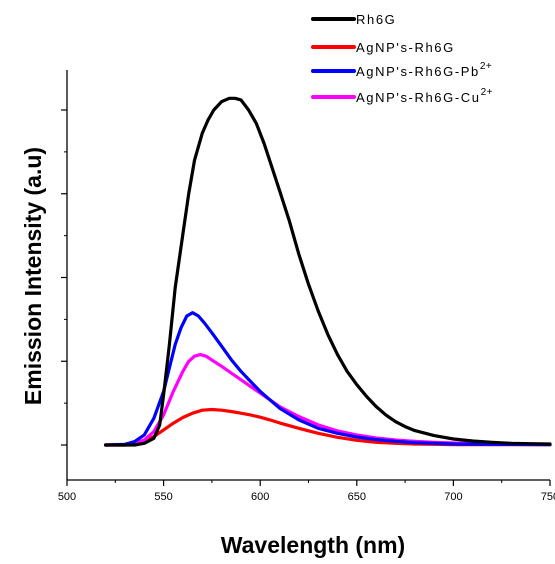 The width and height of the screenshot is (555, 564). I want to click on legend-label-3: AgNP's-Rh6G-Cu2+, so click(424, 96).